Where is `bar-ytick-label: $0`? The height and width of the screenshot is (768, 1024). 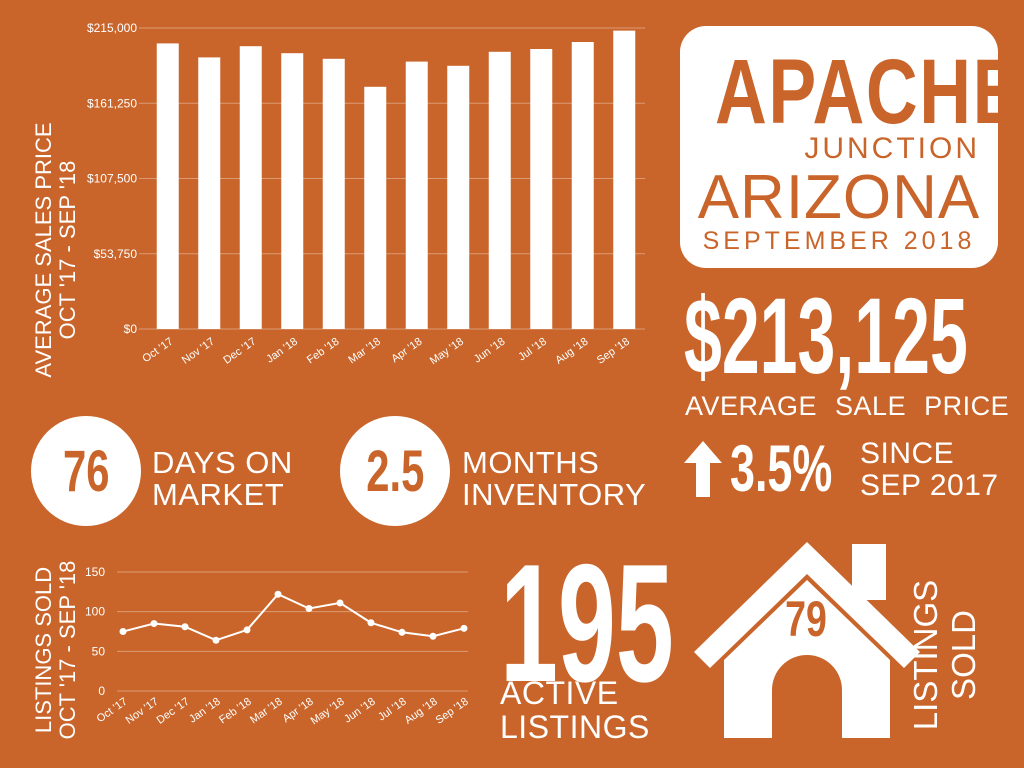
bar-ytick-label: $0 is located at coordinates (131, 329).